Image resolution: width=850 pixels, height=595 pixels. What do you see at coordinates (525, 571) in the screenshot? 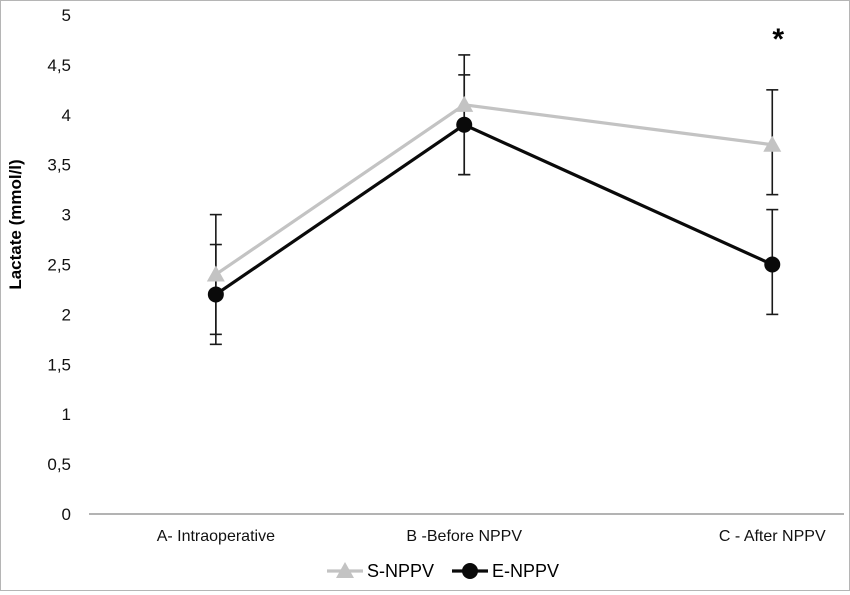
I see `legend-label-e-nppv: E-NPPV` at bounding box center [525, 571].